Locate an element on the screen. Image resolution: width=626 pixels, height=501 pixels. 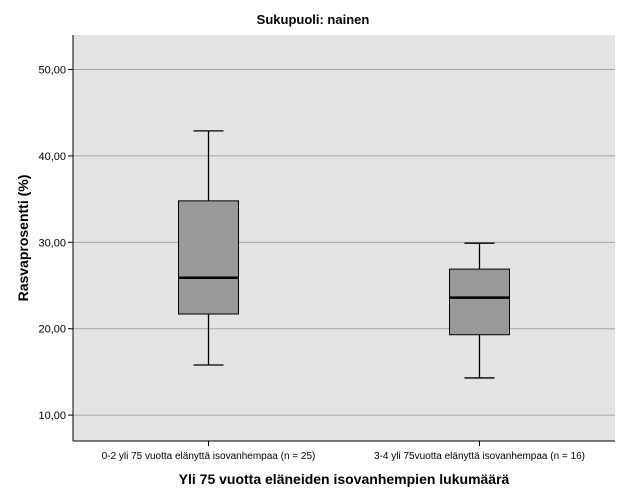
y-tick-label: 20,00 is located at coordinates (52, 330).